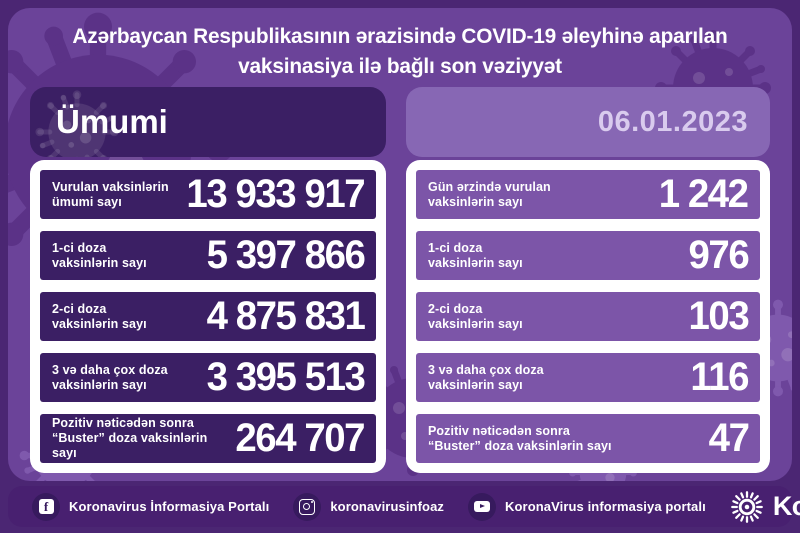  What do you see at coordinates (169, 506) in the screenshot?
I see `facebook-label: Koronavirus İnformasiya Portalı` at bounding box center [169, 506].